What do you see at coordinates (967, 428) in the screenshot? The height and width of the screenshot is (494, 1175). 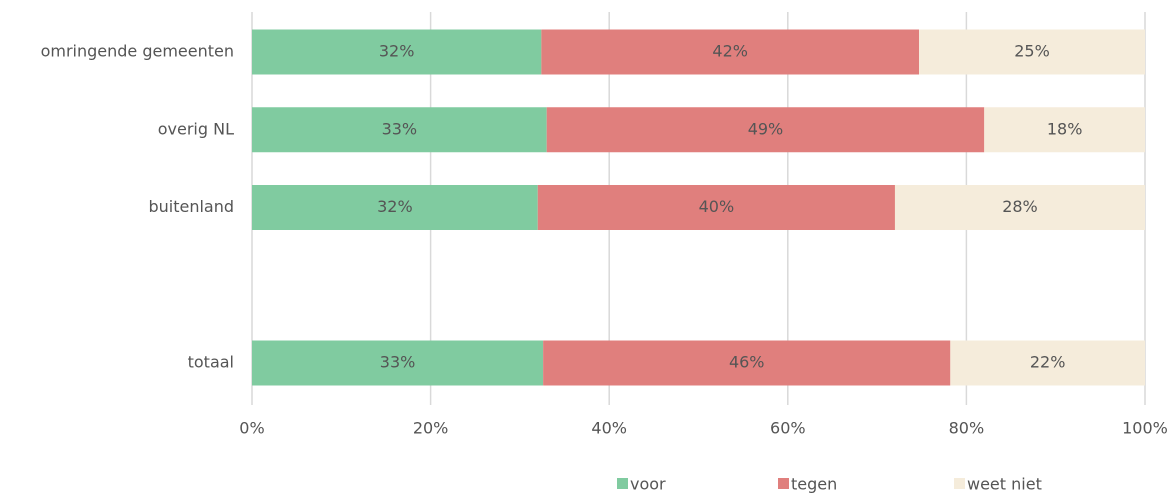 I see `x-tick-label: 80%` at bounding box center [967, 428].